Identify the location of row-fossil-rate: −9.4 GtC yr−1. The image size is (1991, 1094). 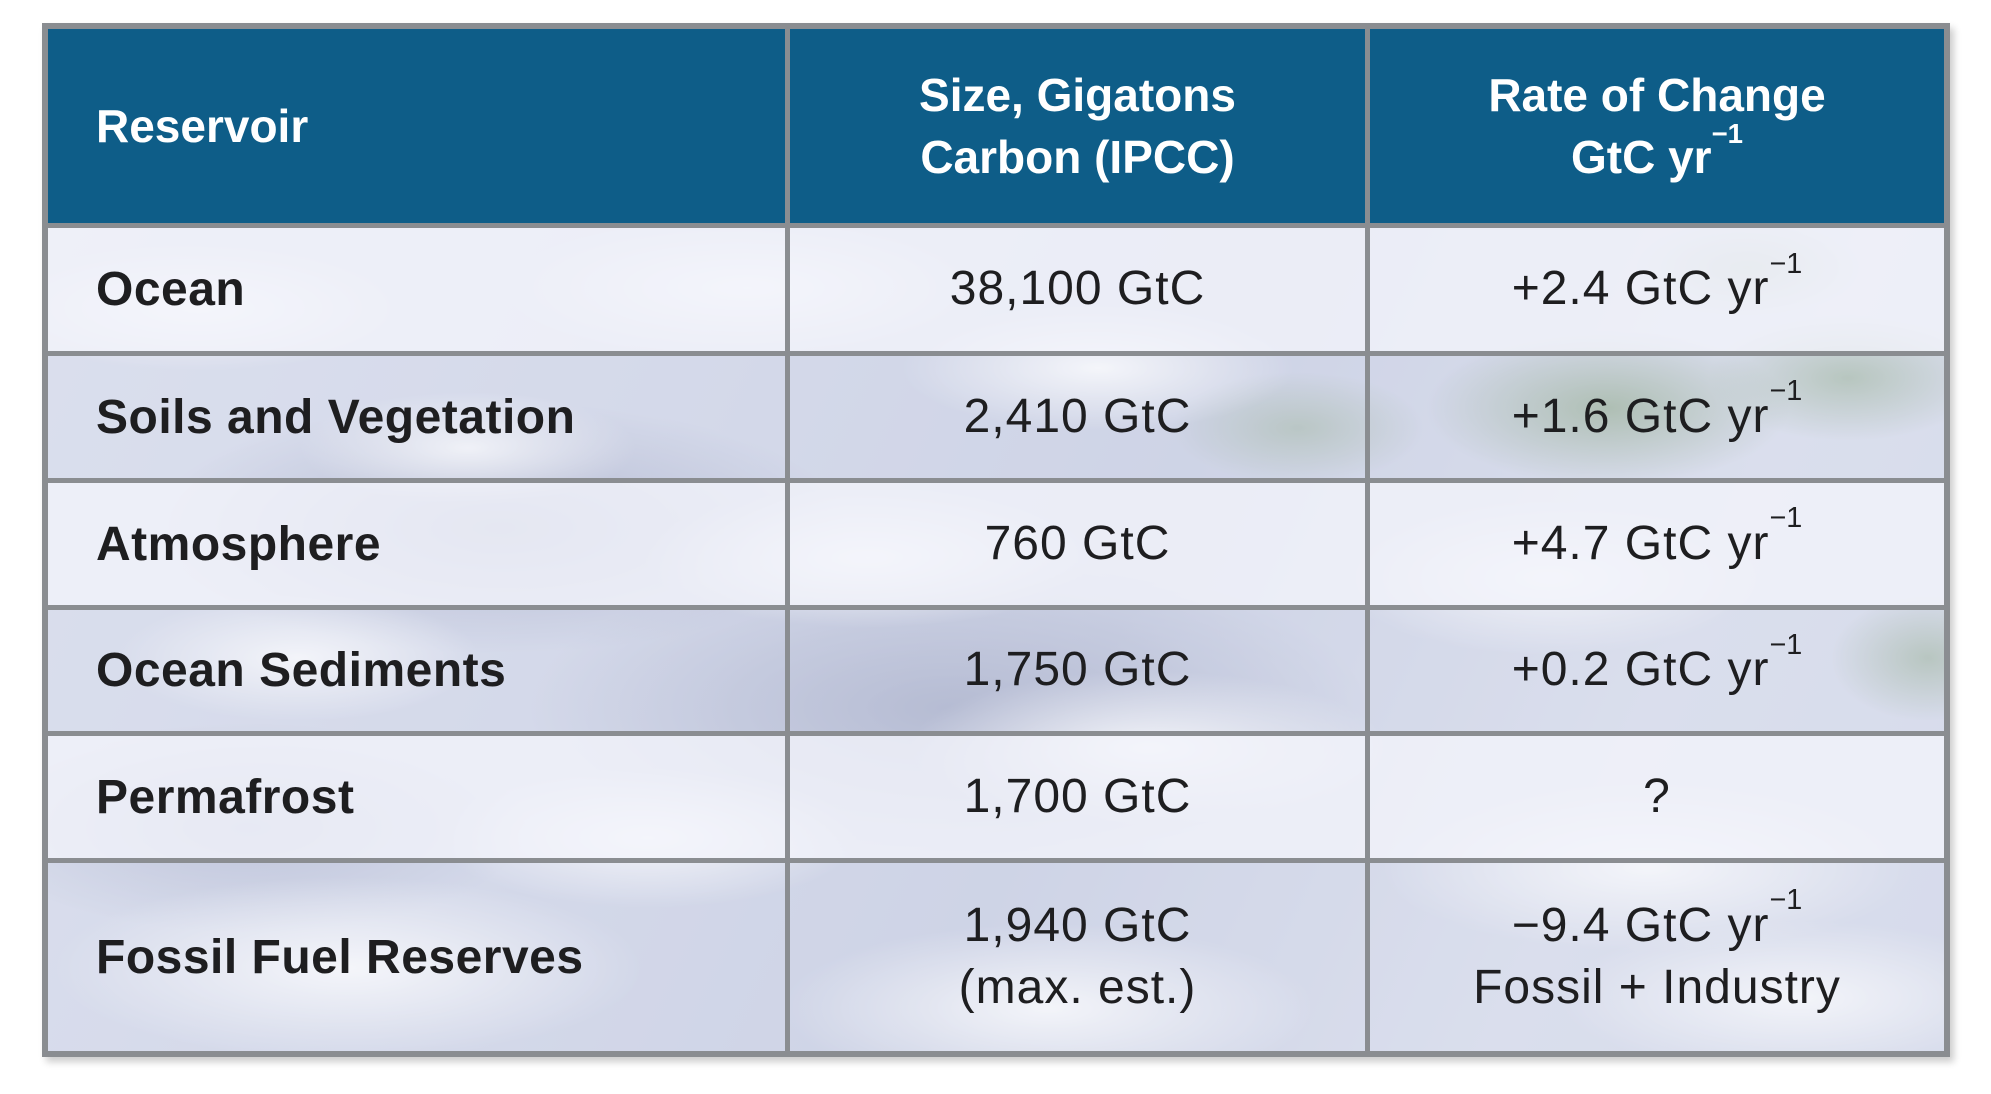
(1657, 920).